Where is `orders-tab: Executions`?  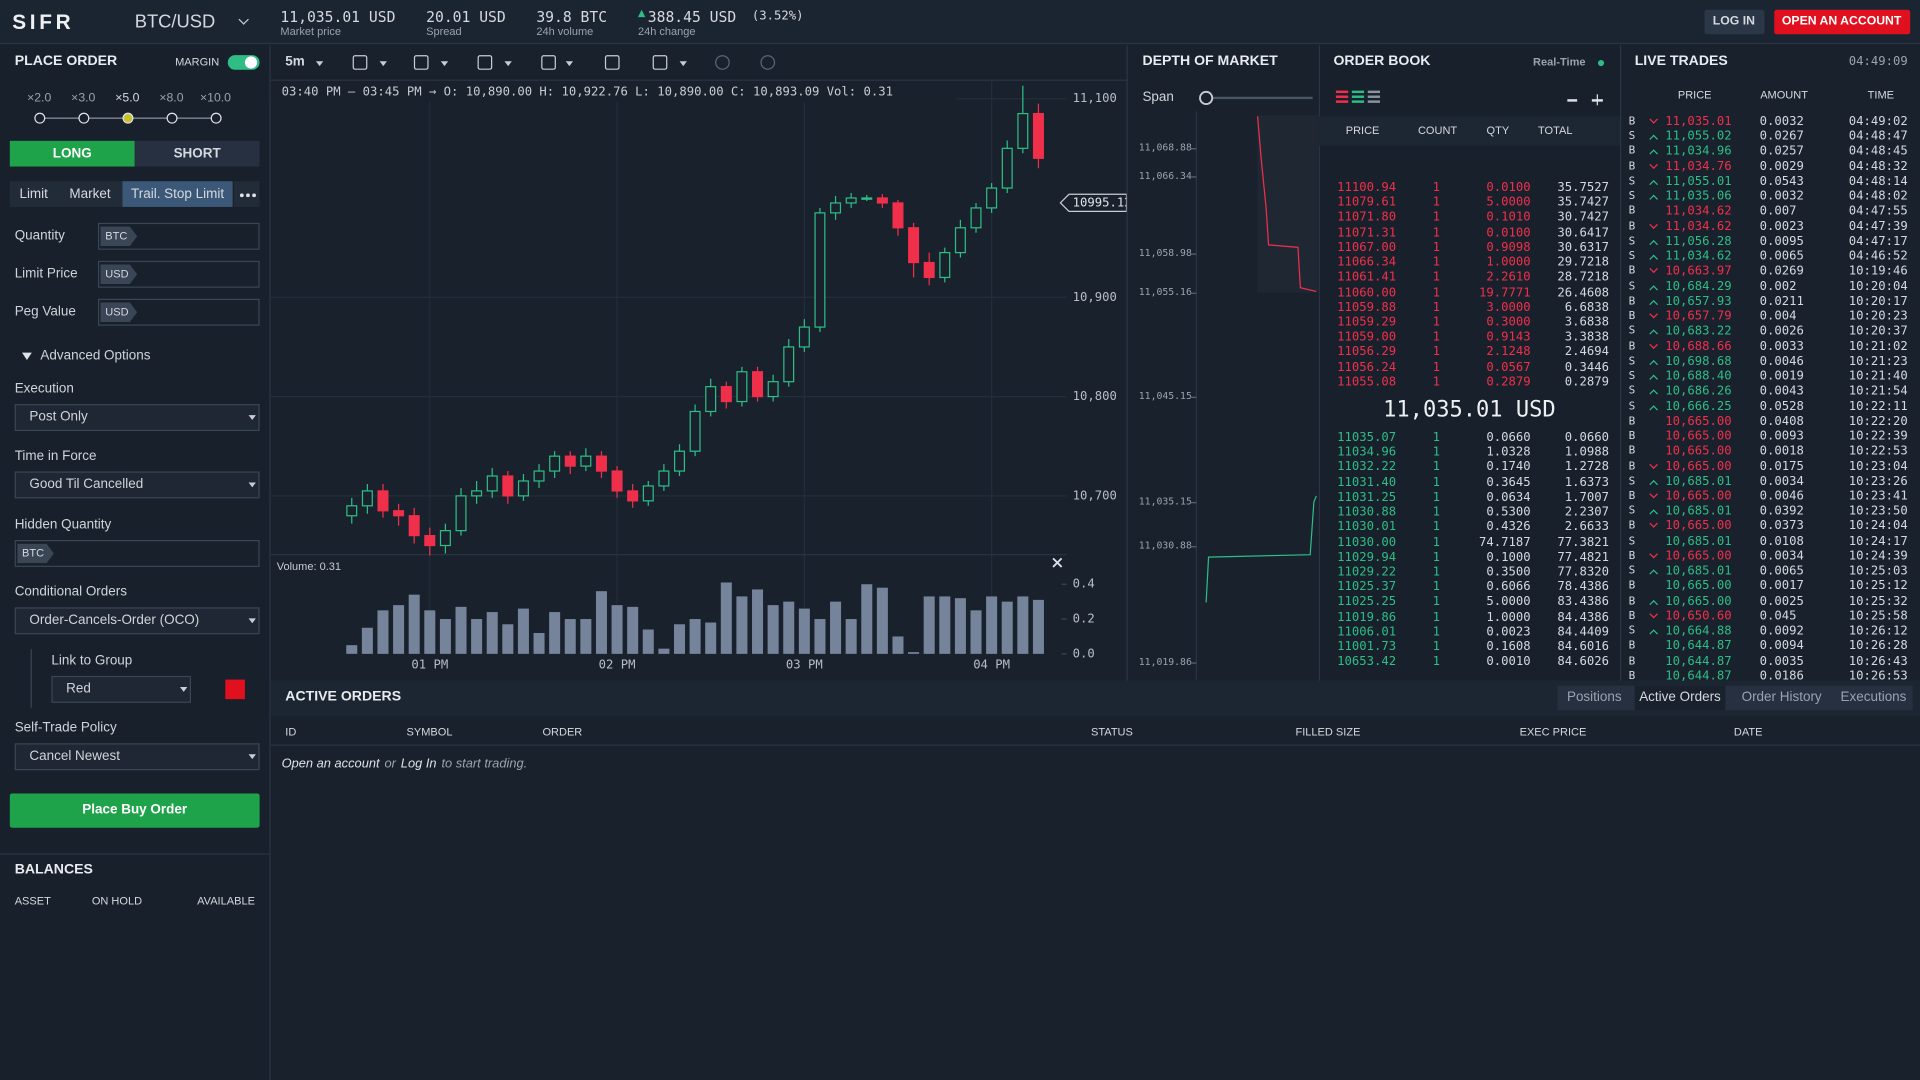
orders-tab: Executions is located at coordinates (1873, 697).